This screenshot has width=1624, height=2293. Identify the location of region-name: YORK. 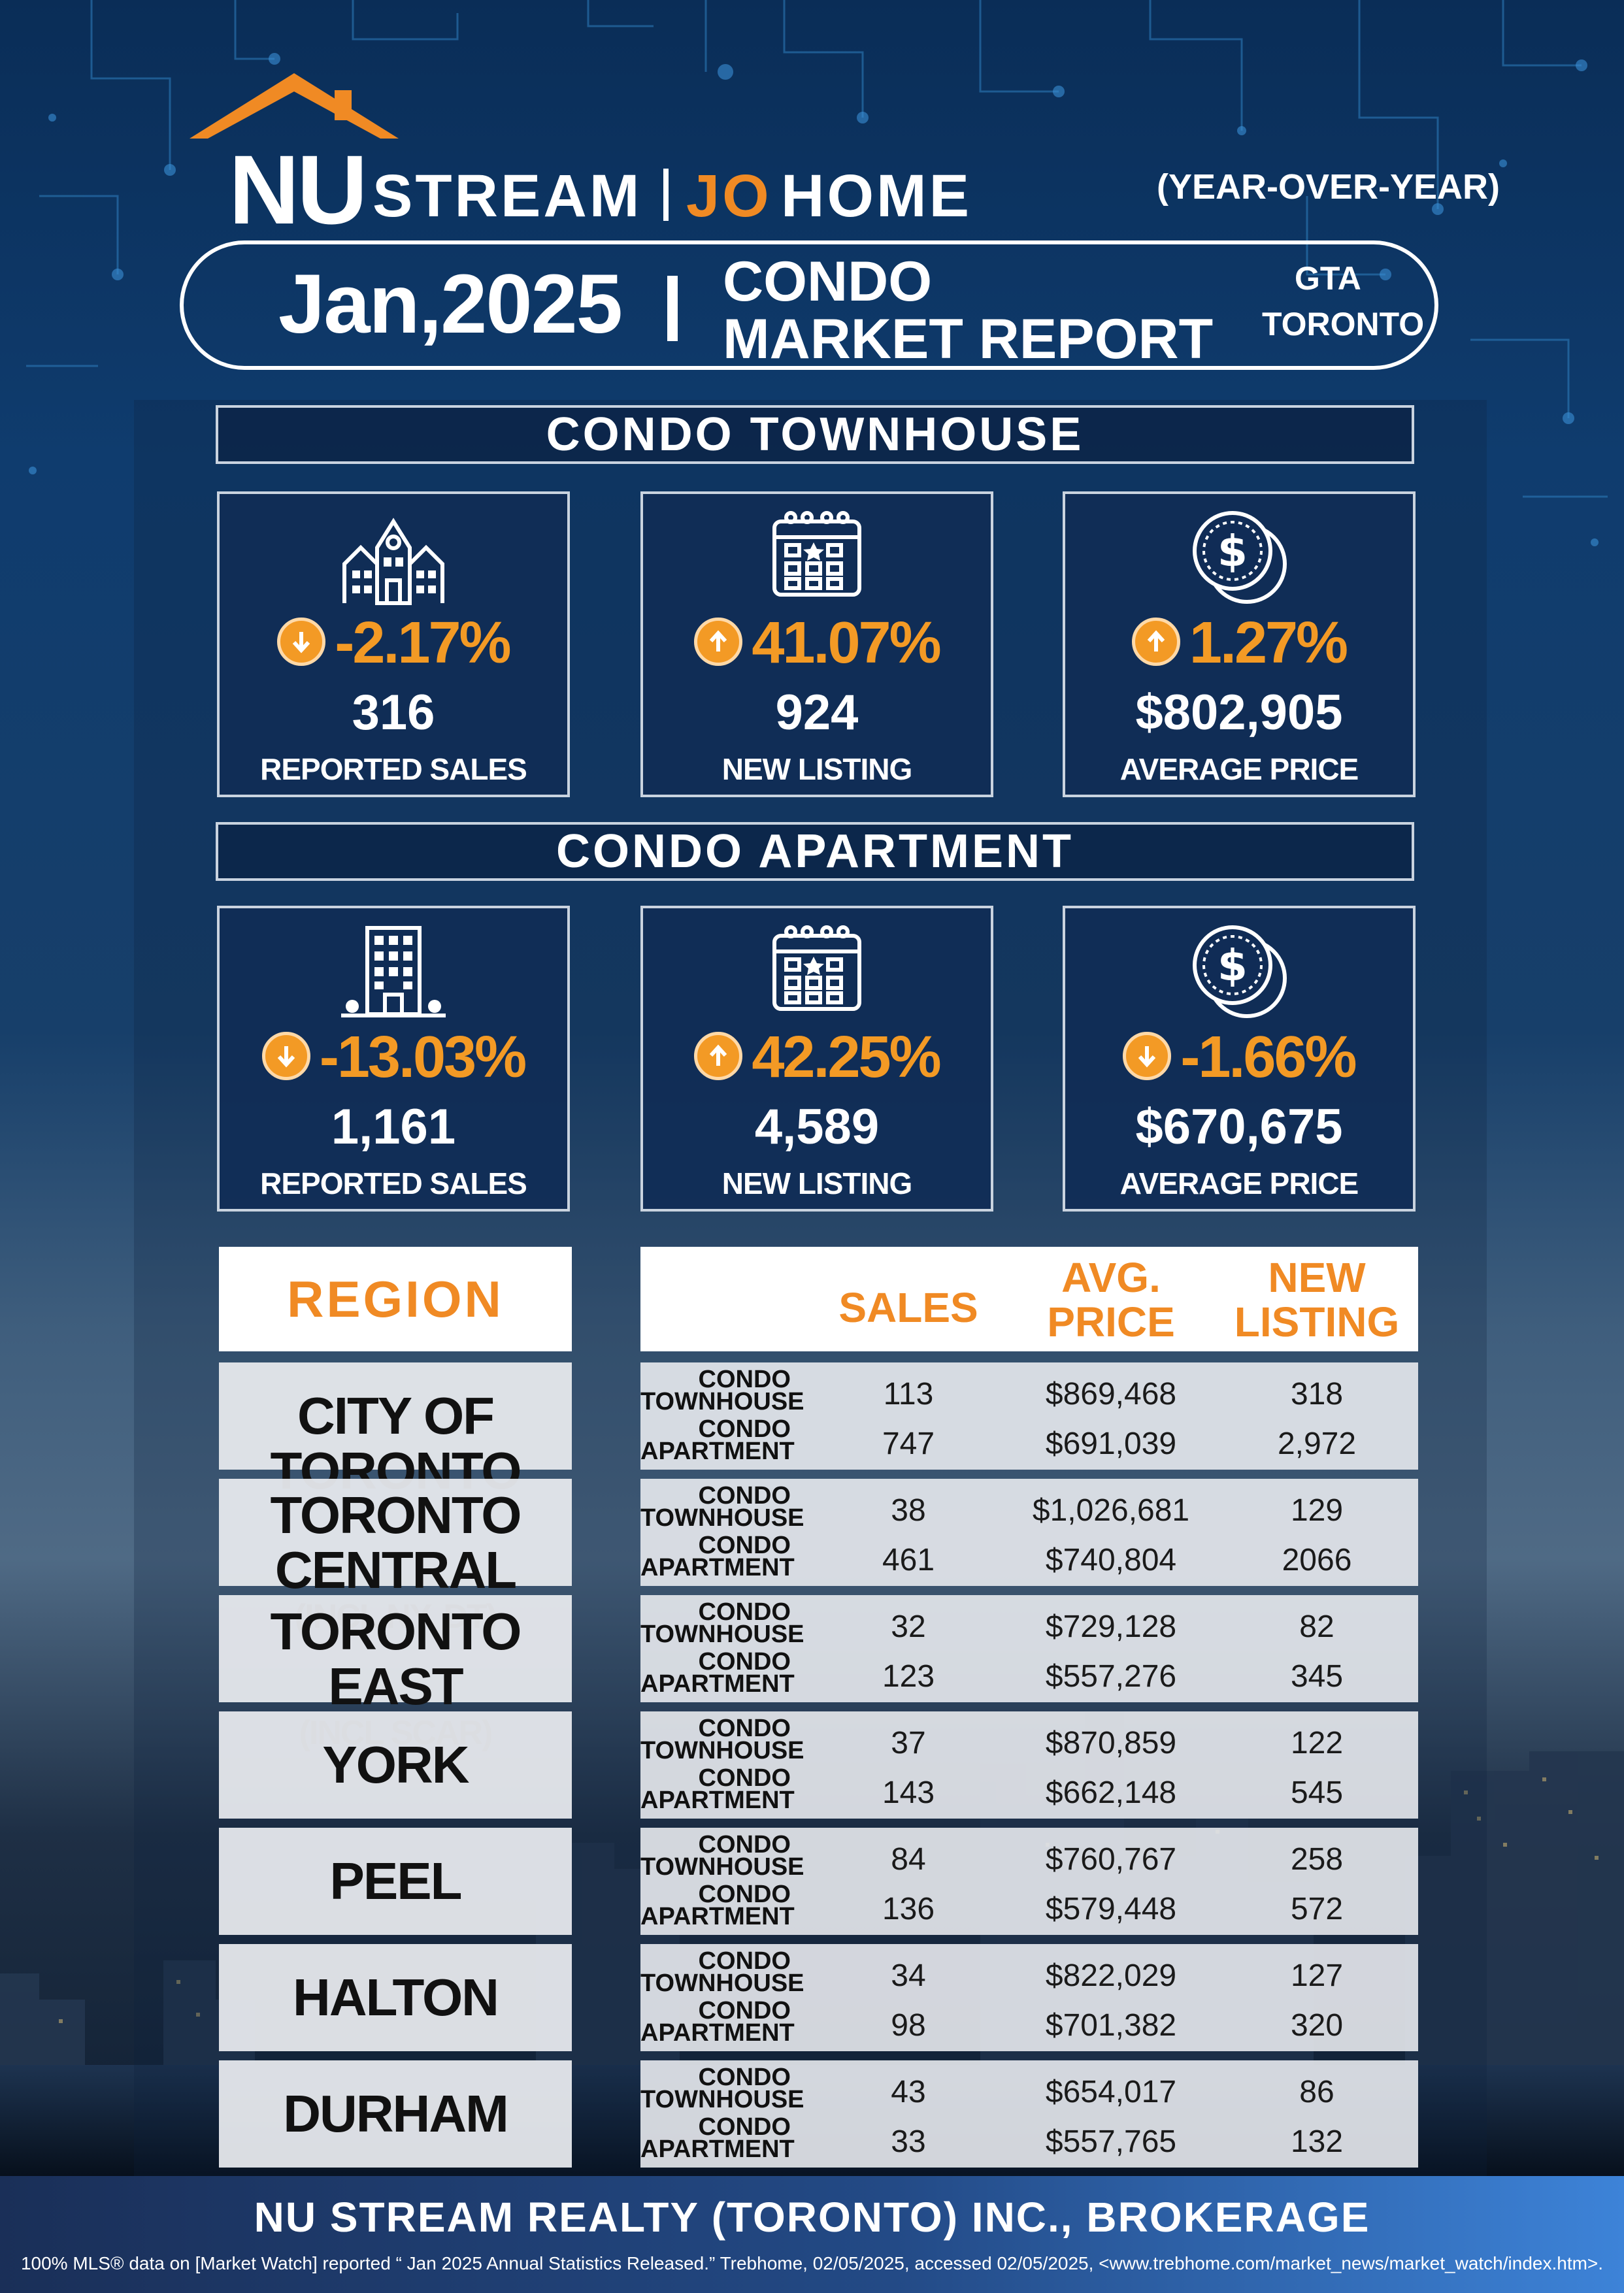
(396, 1765).